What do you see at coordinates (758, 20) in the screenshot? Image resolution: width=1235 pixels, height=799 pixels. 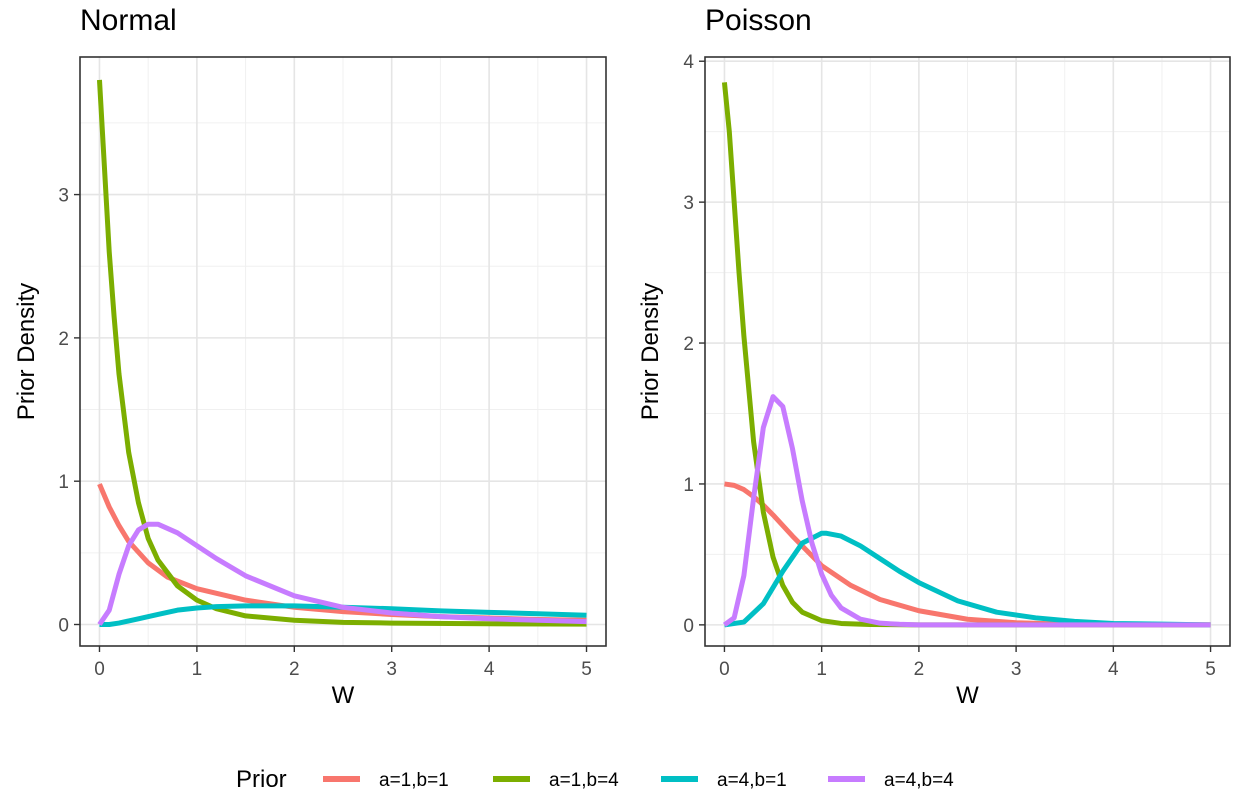 I see `panel-title: Poisson` at bounding box center [758, 20].